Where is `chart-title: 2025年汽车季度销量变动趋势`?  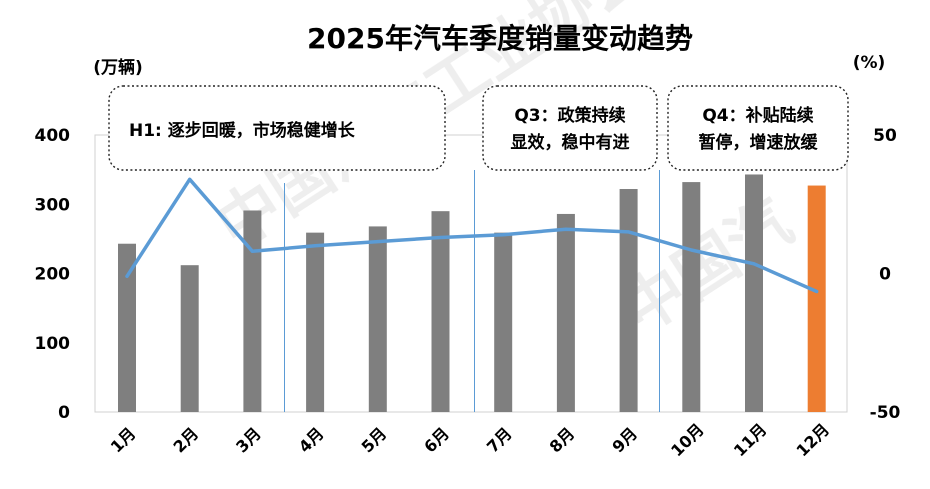 chart-title: 2025年汽车季度销量变动趋势 is located at coordinates (500, 38).